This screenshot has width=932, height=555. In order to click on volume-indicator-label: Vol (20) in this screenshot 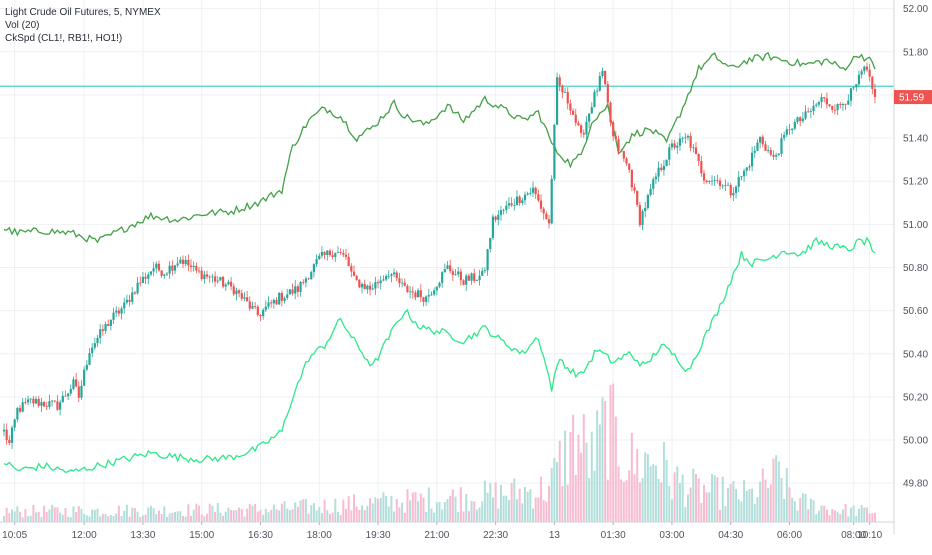, I will do `click(22, 25)`.